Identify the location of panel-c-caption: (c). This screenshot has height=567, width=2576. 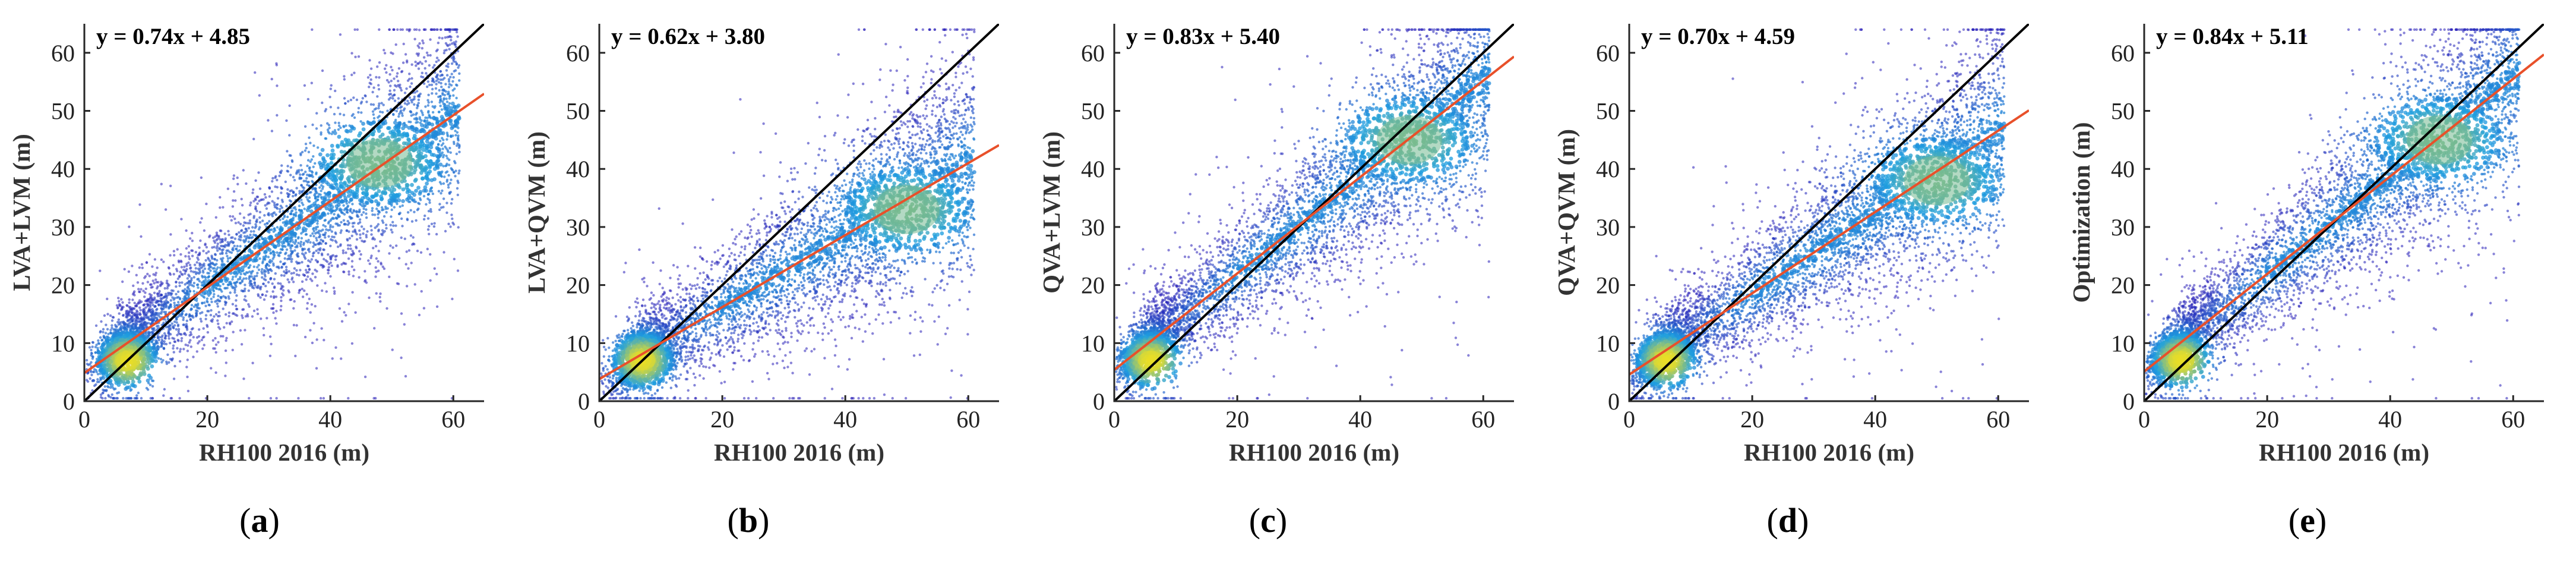
(1268, 520).